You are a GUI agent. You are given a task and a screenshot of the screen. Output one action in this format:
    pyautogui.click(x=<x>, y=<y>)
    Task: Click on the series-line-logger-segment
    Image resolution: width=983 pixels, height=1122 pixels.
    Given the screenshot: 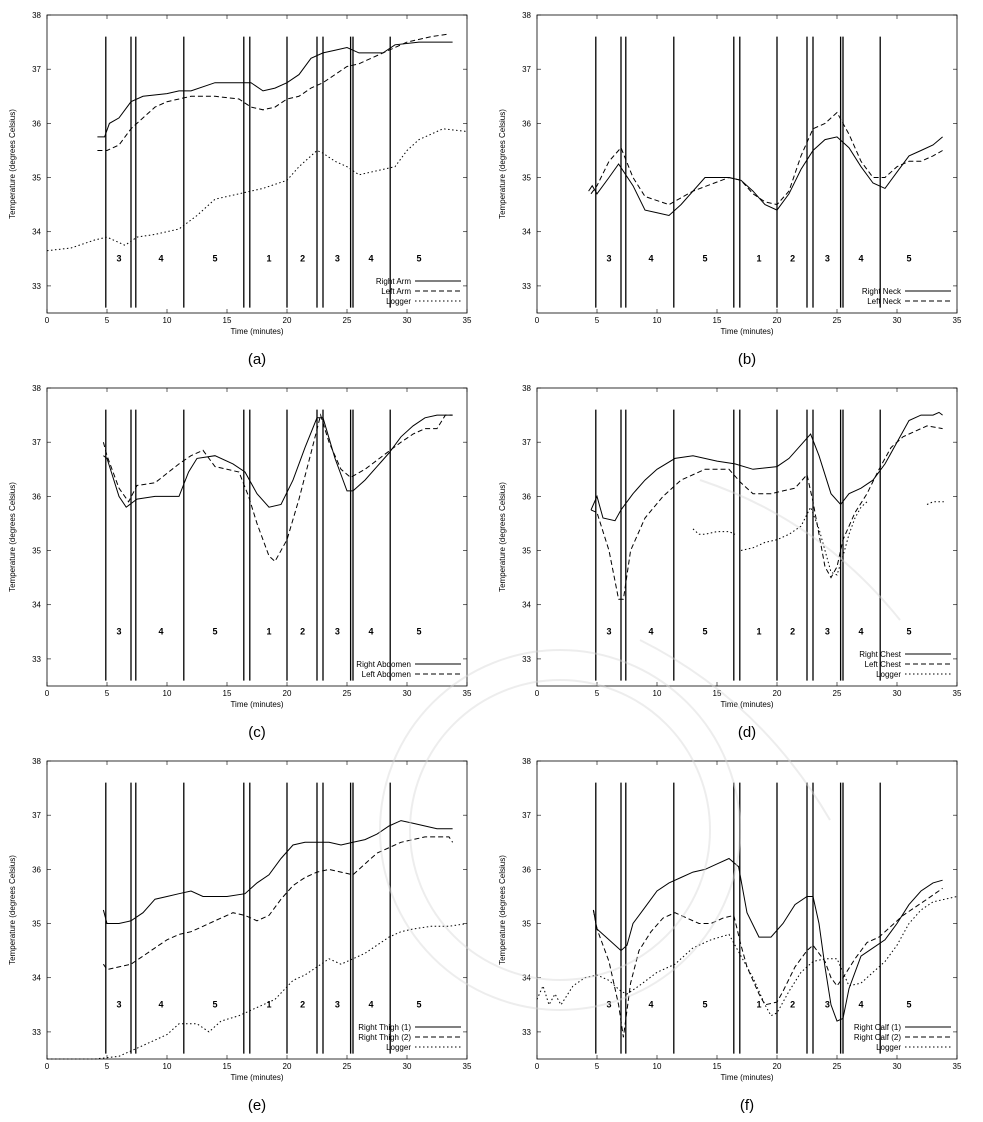 What is the action you would take?
    pyautogui.click(x=935, y=503)
    